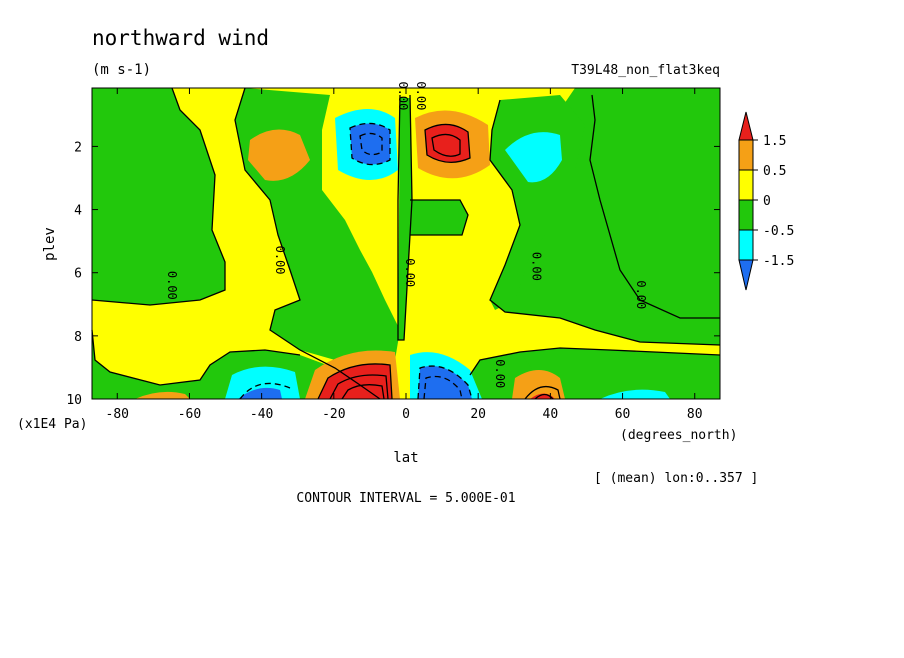  Describe the element at coordinates (279, 155) in the screenshot. I see `fill-orange-upper-flank` at that location.